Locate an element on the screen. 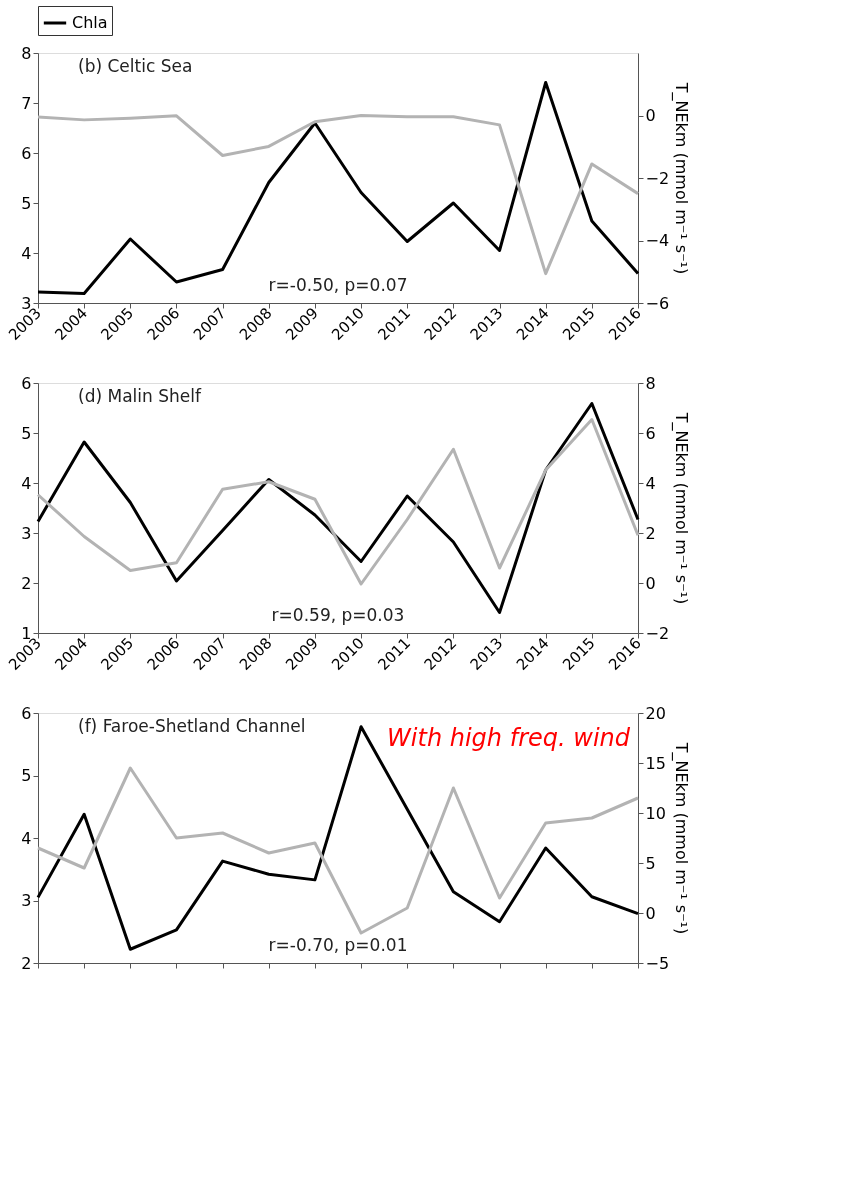 Image resolution: width=841 pixels, height=1178 pixels. y2-tick-label: 10 is located at coordinates (655, 813).